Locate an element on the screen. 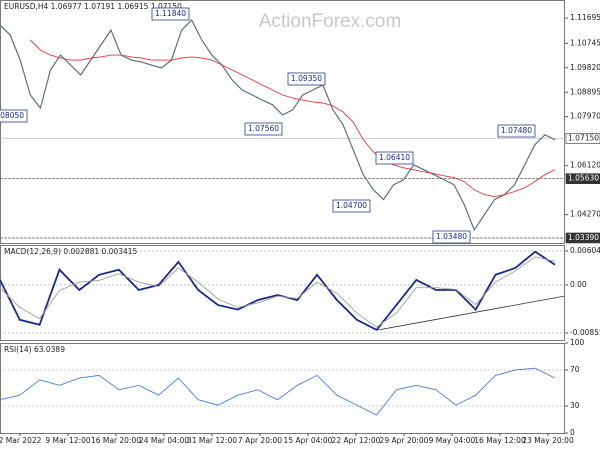  y-tick-label: 1.10745 is located at coordinates (585, 42).